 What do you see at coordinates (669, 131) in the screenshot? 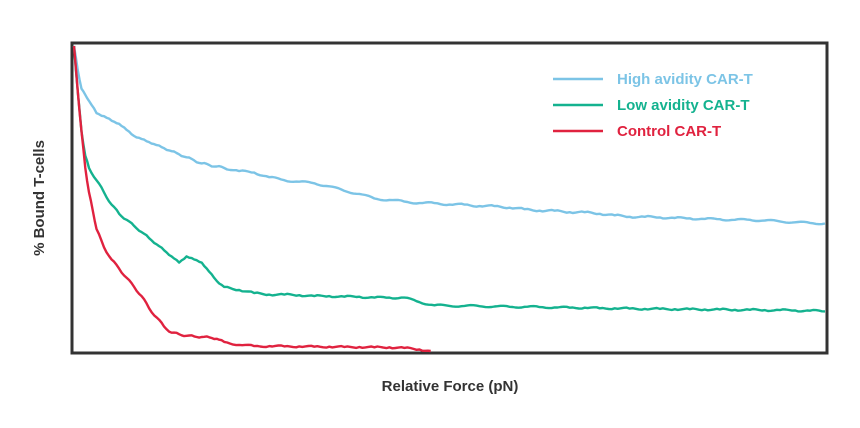
I see `legend-label-2: Control CAR-T` at bounding box center [669, 131].